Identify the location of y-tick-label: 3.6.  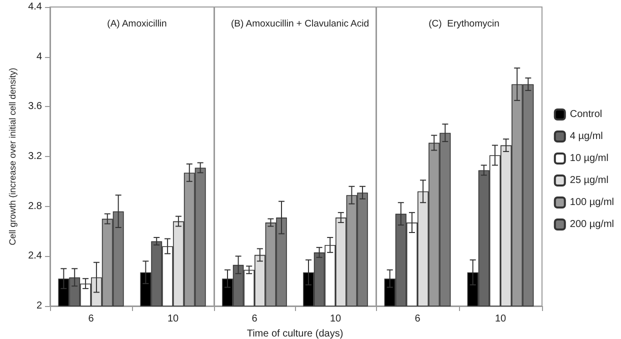
(35, 106).